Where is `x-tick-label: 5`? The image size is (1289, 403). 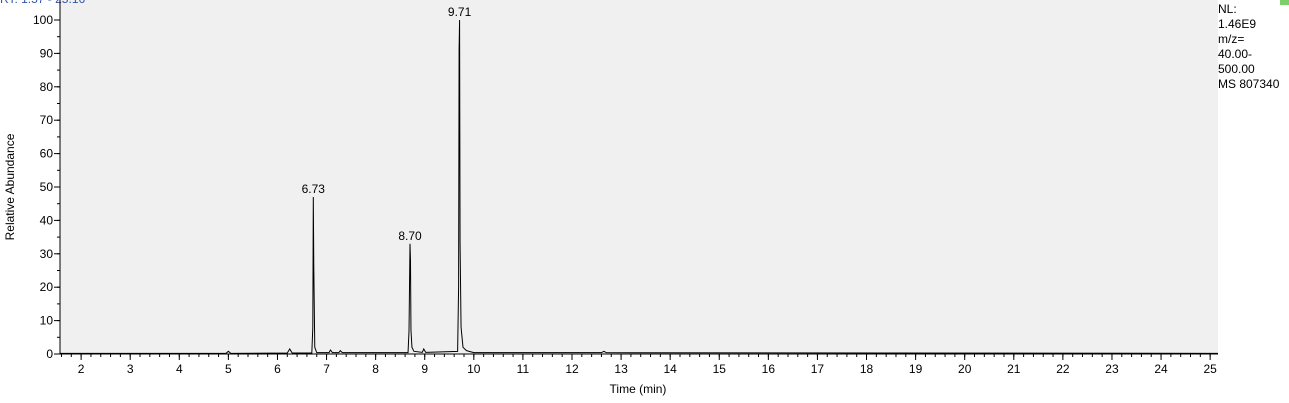
x-tick-label: 5 is located at coordinates (228, 369).